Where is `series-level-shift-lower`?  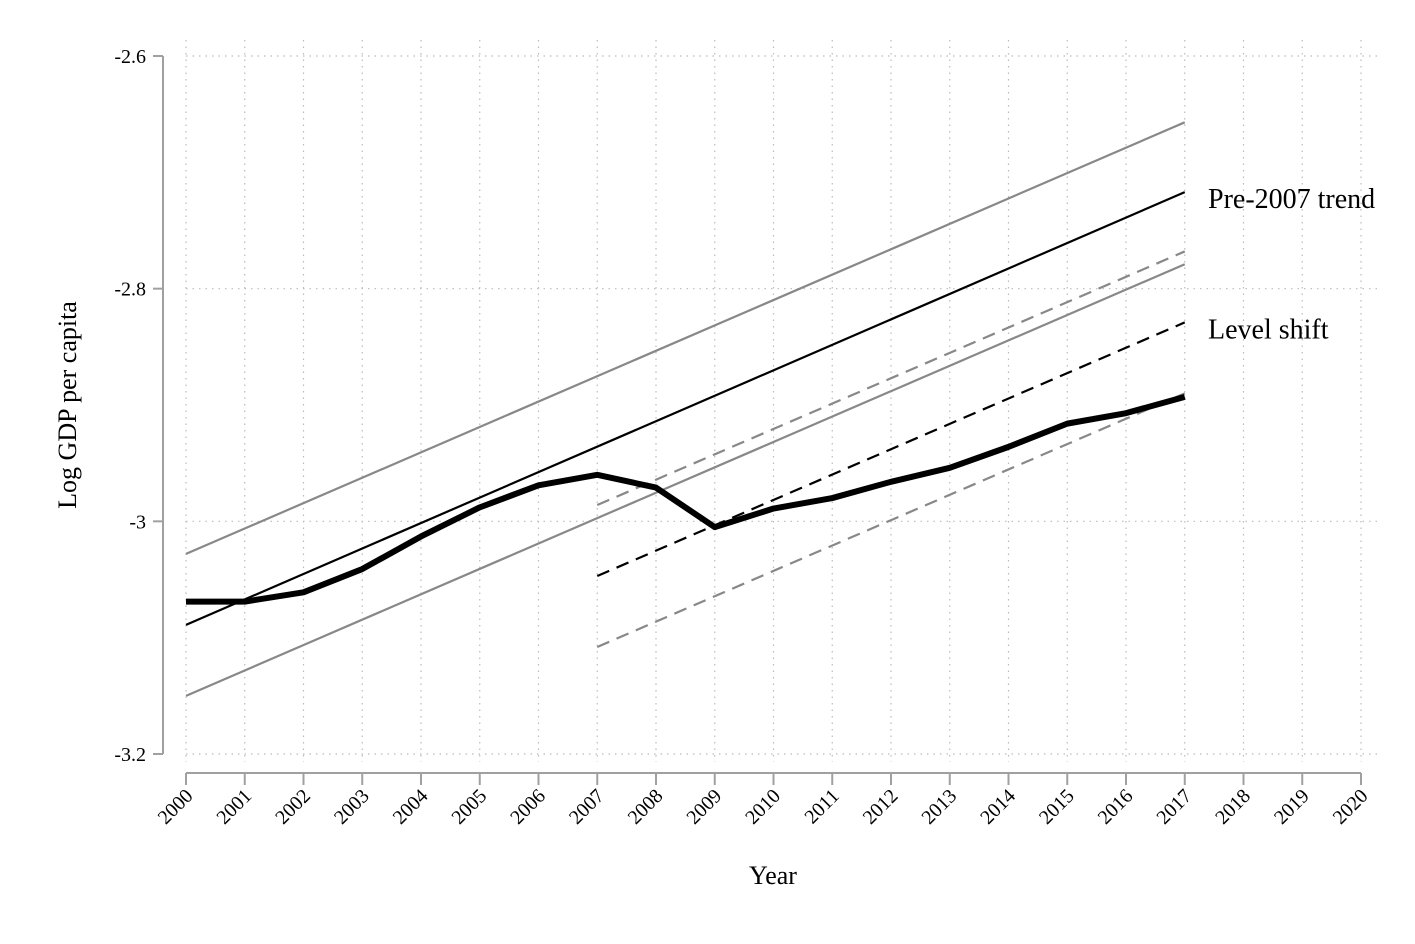 series-level-shift-lower is located at coordinates (891, 520).